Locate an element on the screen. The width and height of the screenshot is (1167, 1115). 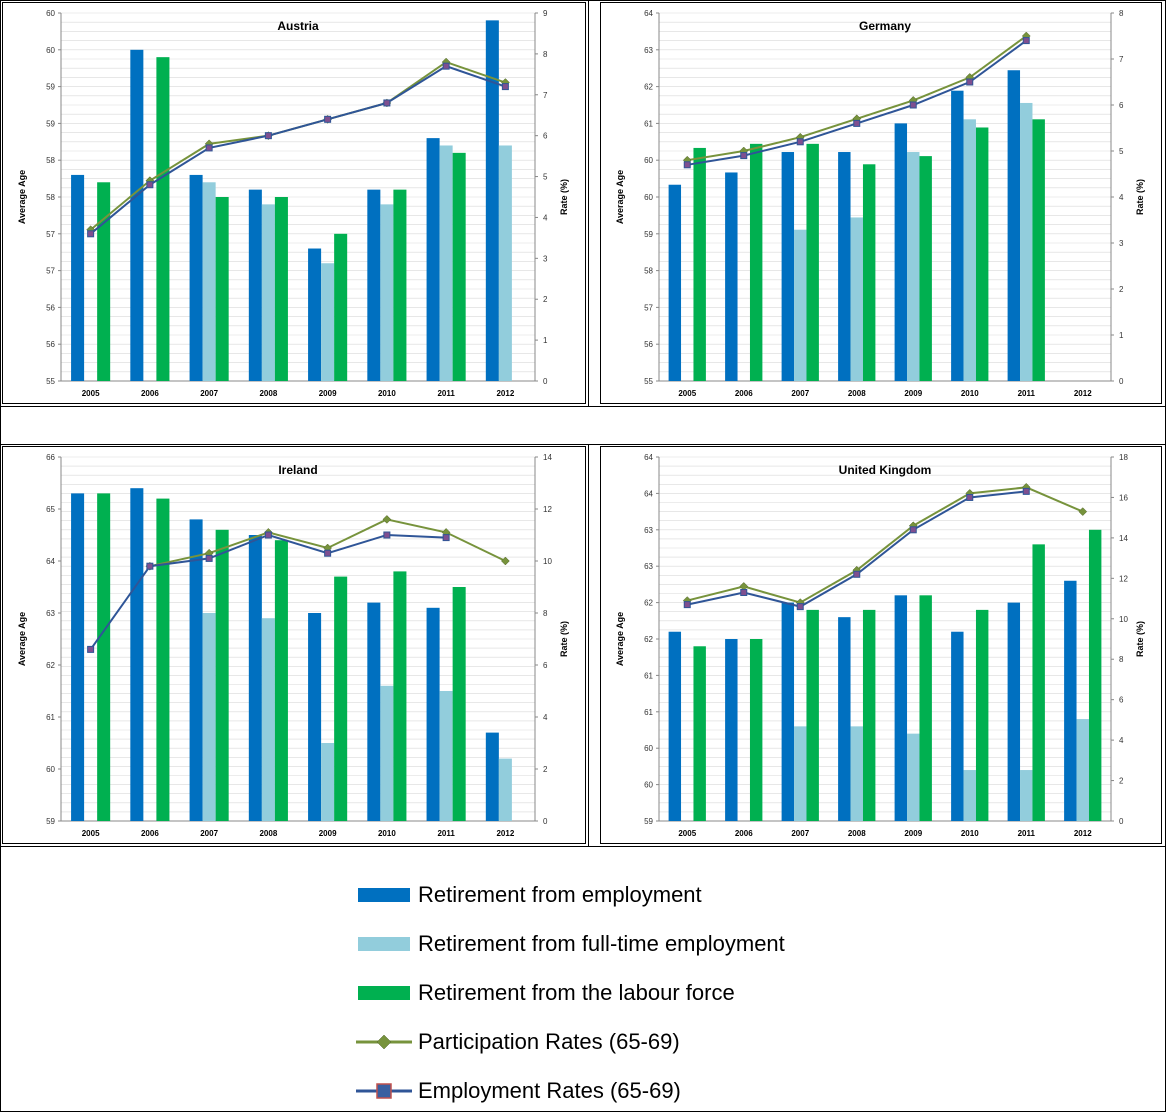
y2-tick-label: 7 is located at coordinates (1121, 59).